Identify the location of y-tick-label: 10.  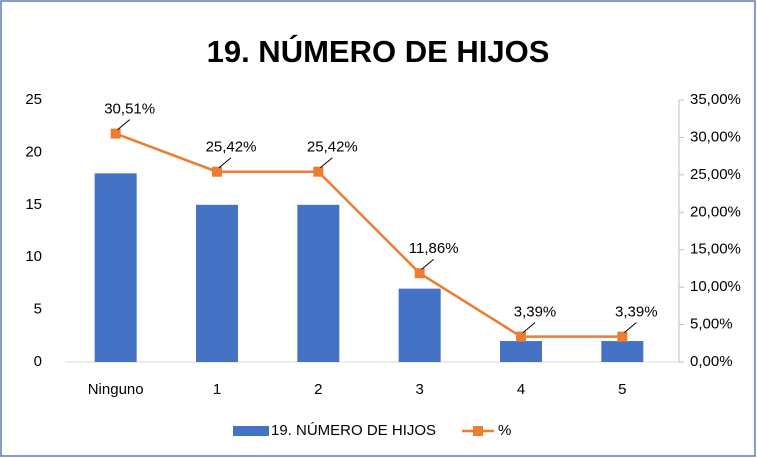
(33, 256).